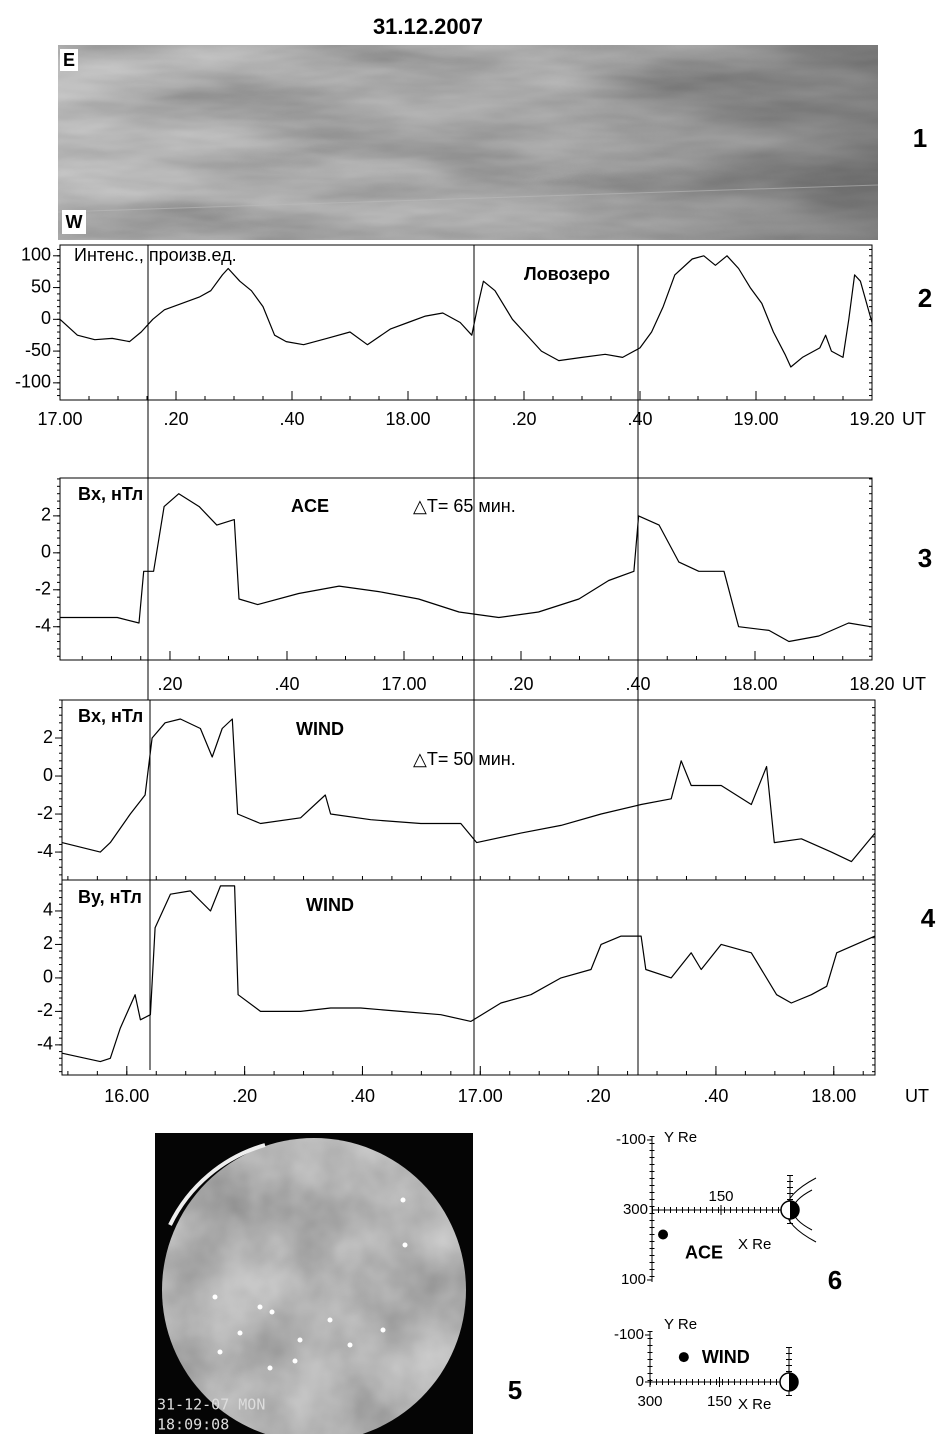  What do you see at coordinates (110, 897) in the screenshot?
I see `y-axis-label: By, нТл` at bounding box center [110, 897].